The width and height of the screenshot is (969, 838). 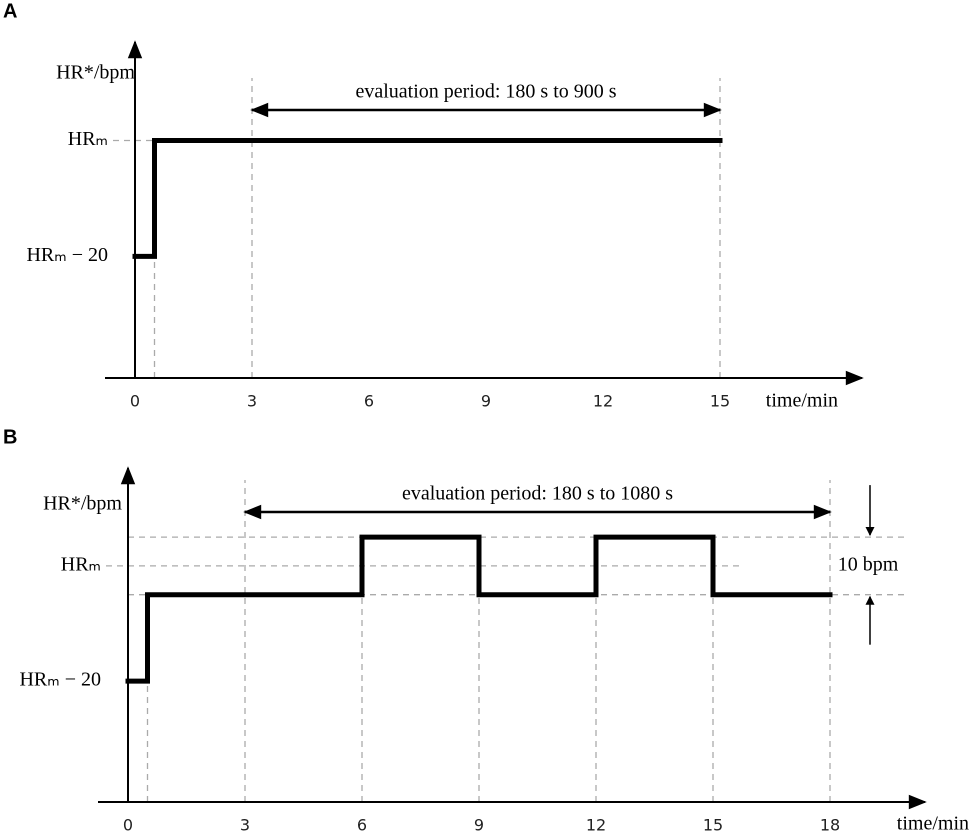 I want to click on panel-label: B, so click(x=10, y=437).